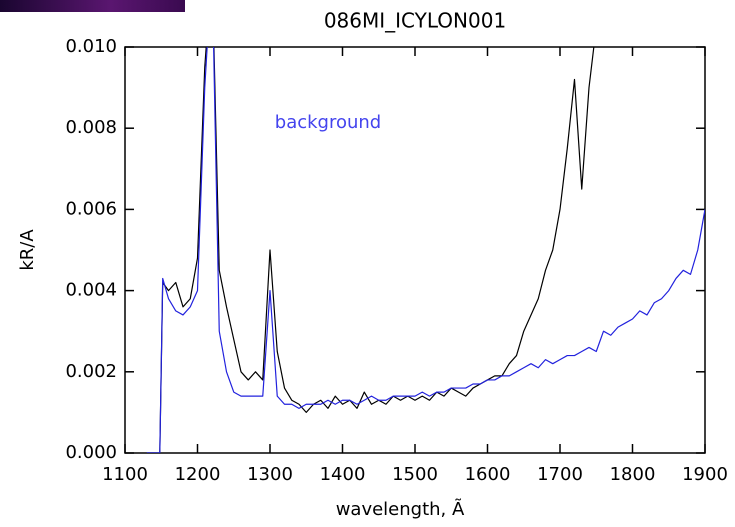 The height and width of the screenshot is (527, 735). What do you see at coordinates (560, 474) in the screenshot?
I see `x-tick-label: 1700` at bounding box center [560, 474].